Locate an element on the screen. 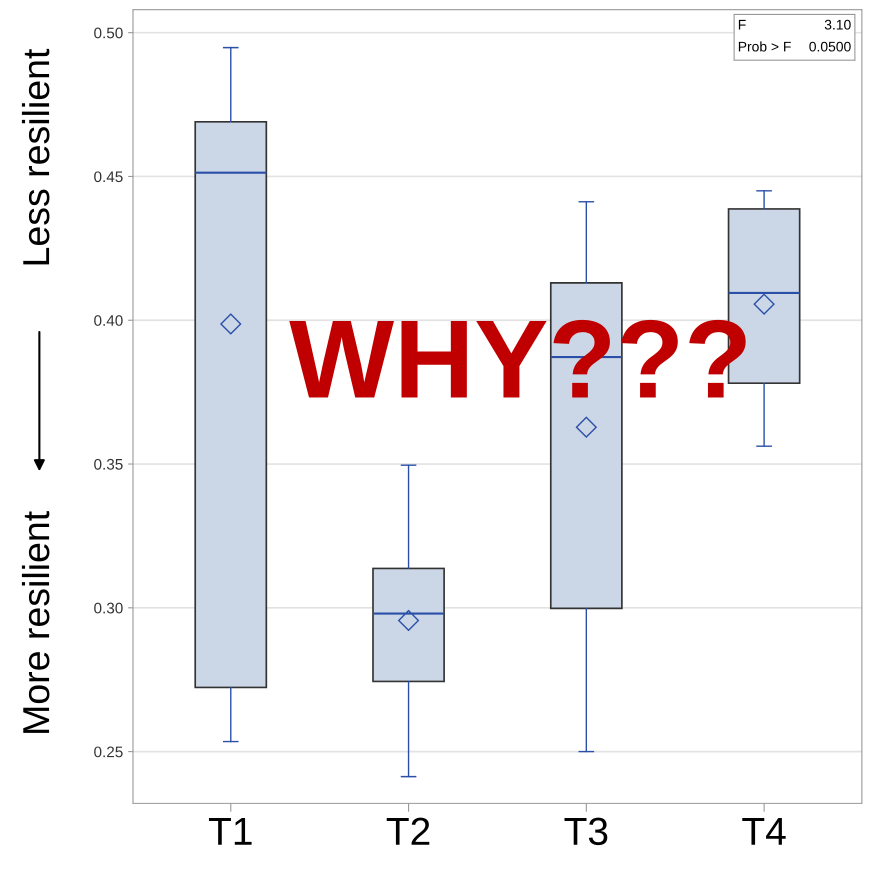  y-tick-label: 0.45 is located at coordinates (108, 176).